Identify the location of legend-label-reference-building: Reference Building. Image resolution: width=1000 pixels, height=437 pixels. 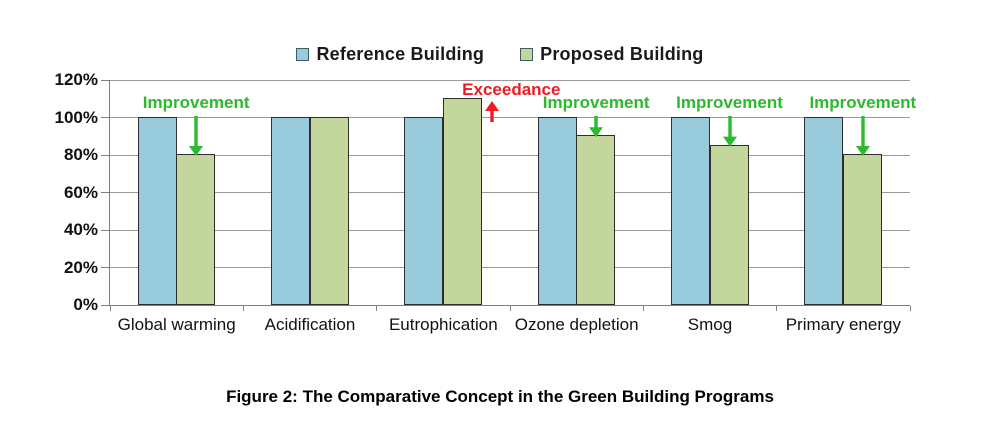
(400, 54).